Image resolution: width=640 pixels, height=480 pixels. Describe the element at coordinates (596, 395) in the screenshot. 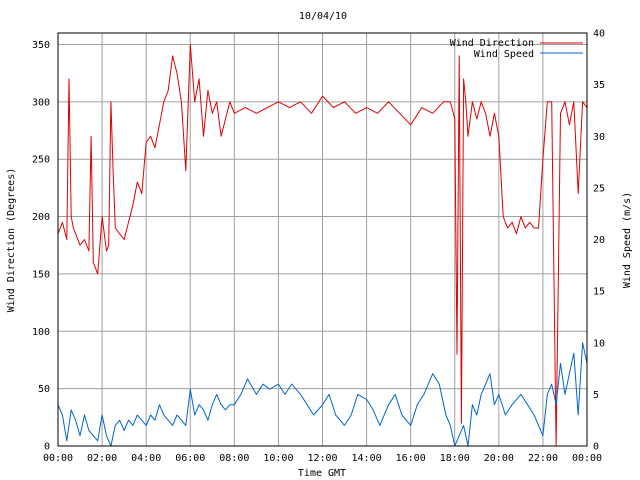

I see `y2-tick-label: 5` at that location.